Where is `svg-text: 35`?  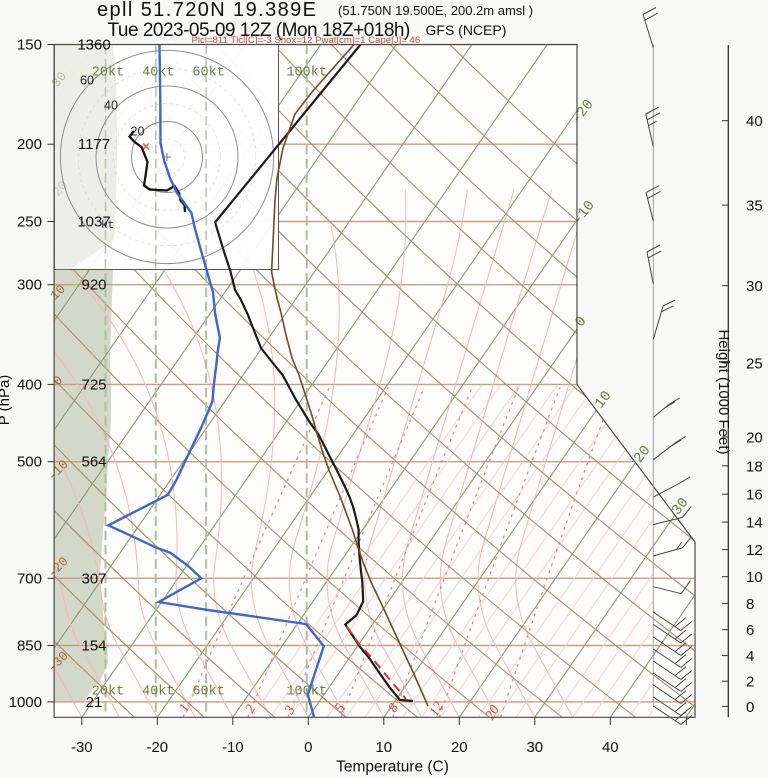 svg-text: 35 is located at coordinates (754, 206).